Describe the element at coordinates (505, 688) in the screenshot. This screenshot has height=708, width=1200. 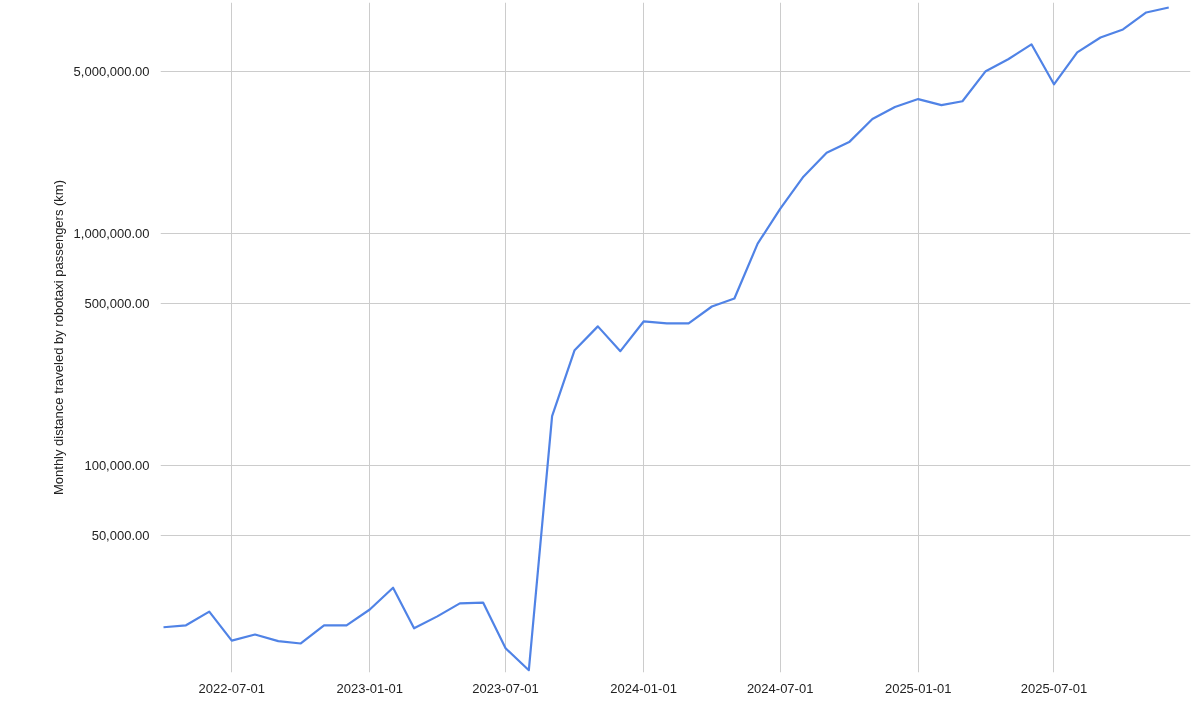
I see `x-tick-label: 2023-07-01` at that location.